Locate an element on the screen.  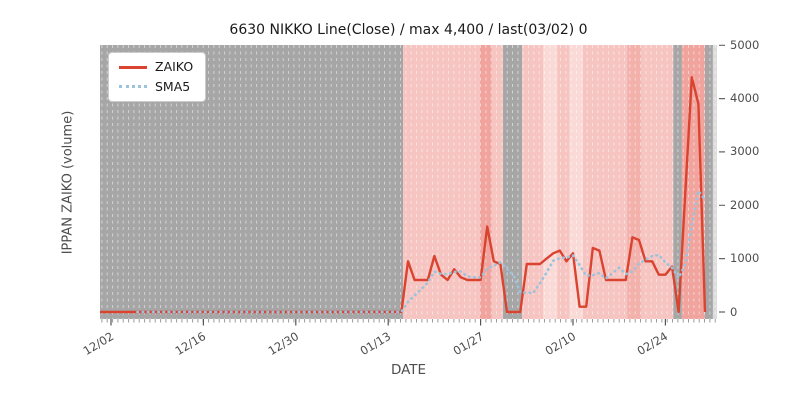
y-ticks is located at coordinates (722, 178).